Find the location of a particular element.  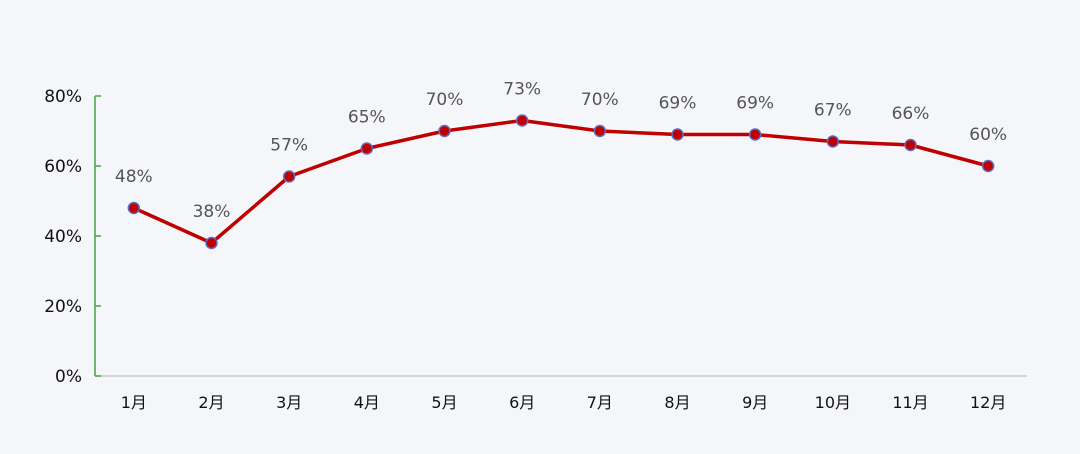

data-label: 48% is located at coordinates (134, 177).